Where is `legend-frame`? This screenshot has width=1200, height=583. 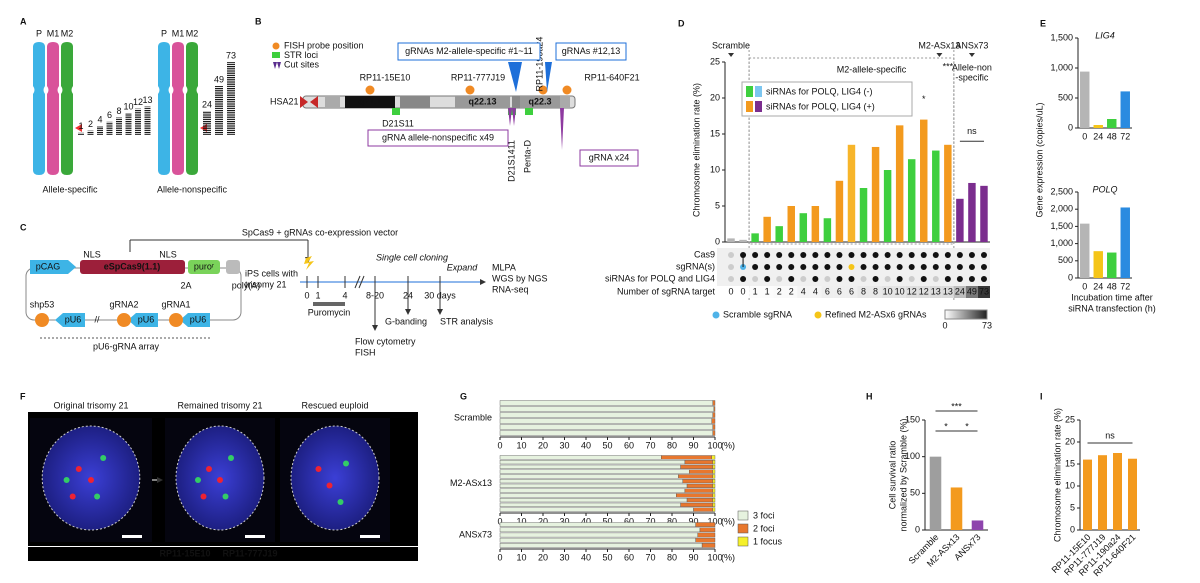 legend-frame is located at coordinates (827, 99).